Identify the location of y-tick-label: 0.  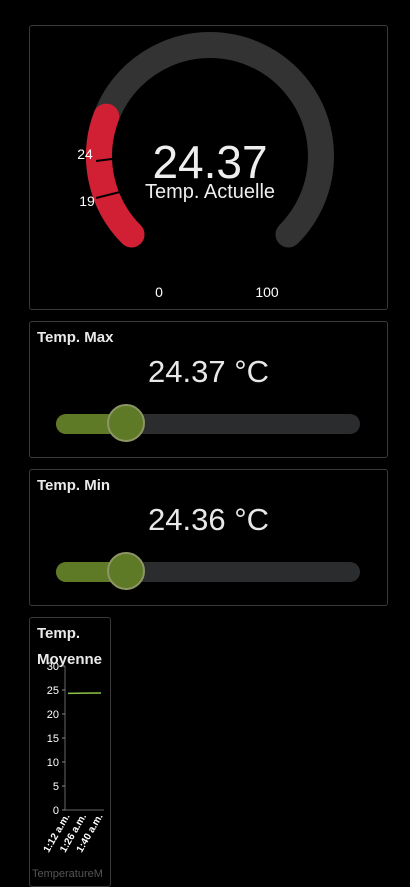
(56, 811).